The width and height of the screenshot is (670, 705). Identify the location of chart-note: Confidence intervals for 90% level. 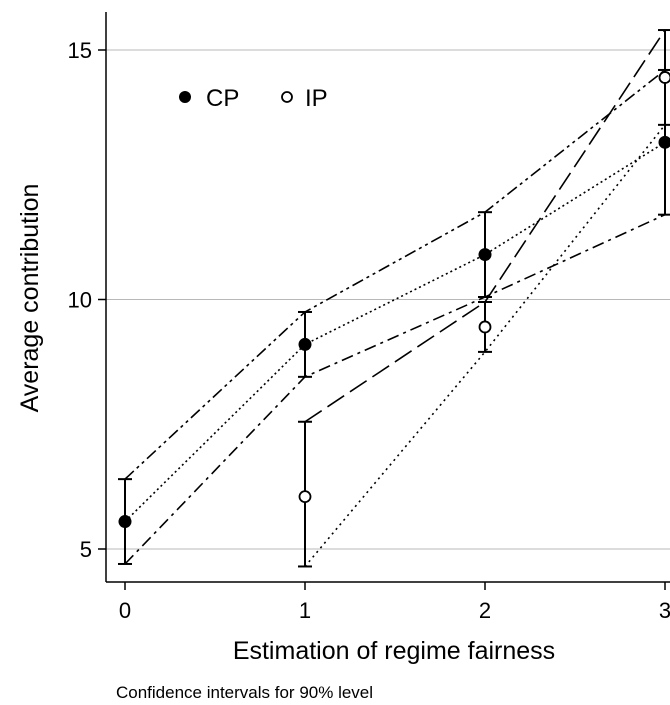
(245, 692).